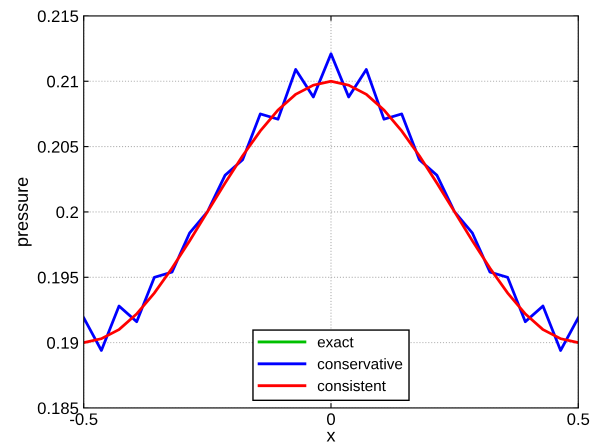 This screenshot has width=598, height=442. I want to click on y-tick-label: 0.2, so click(67, 212).